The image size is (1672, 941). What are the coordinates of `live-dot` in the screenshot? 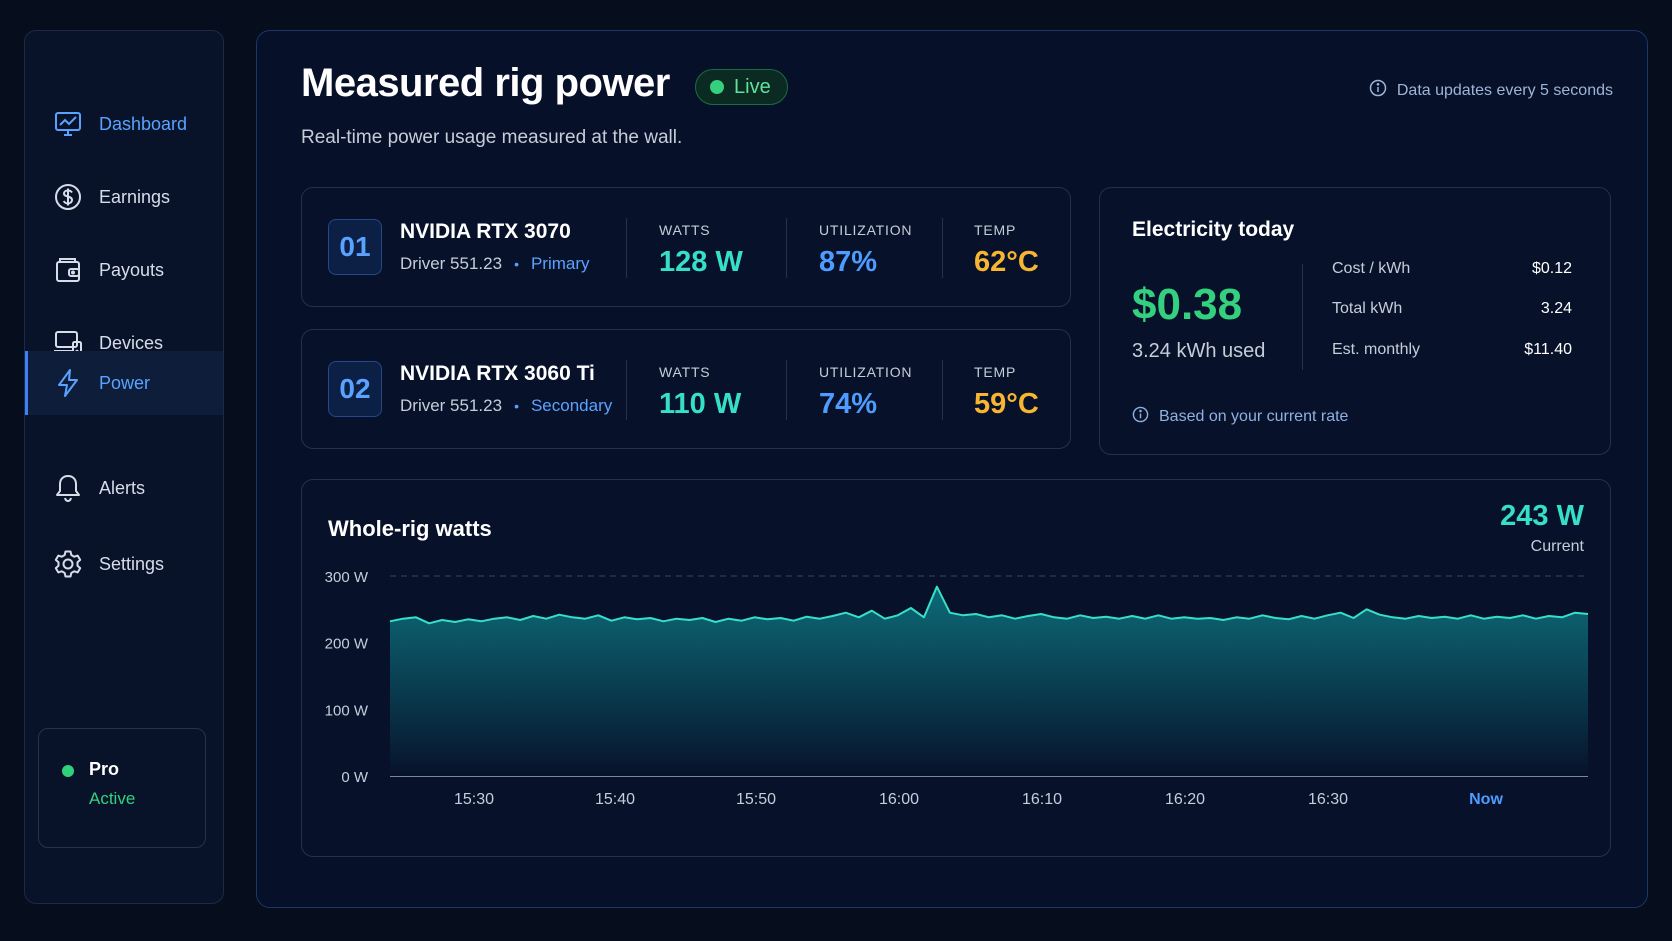 It's located at (717, 87).